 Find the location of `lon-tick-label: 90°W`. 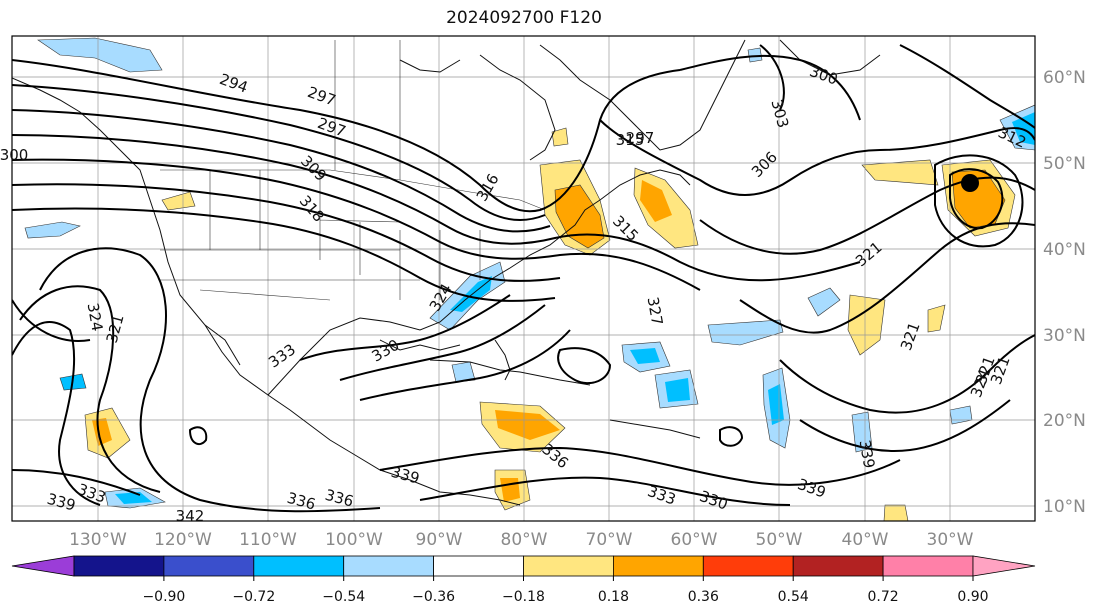

lon-tick-label: 90°W is located at coordinates (439, 540).